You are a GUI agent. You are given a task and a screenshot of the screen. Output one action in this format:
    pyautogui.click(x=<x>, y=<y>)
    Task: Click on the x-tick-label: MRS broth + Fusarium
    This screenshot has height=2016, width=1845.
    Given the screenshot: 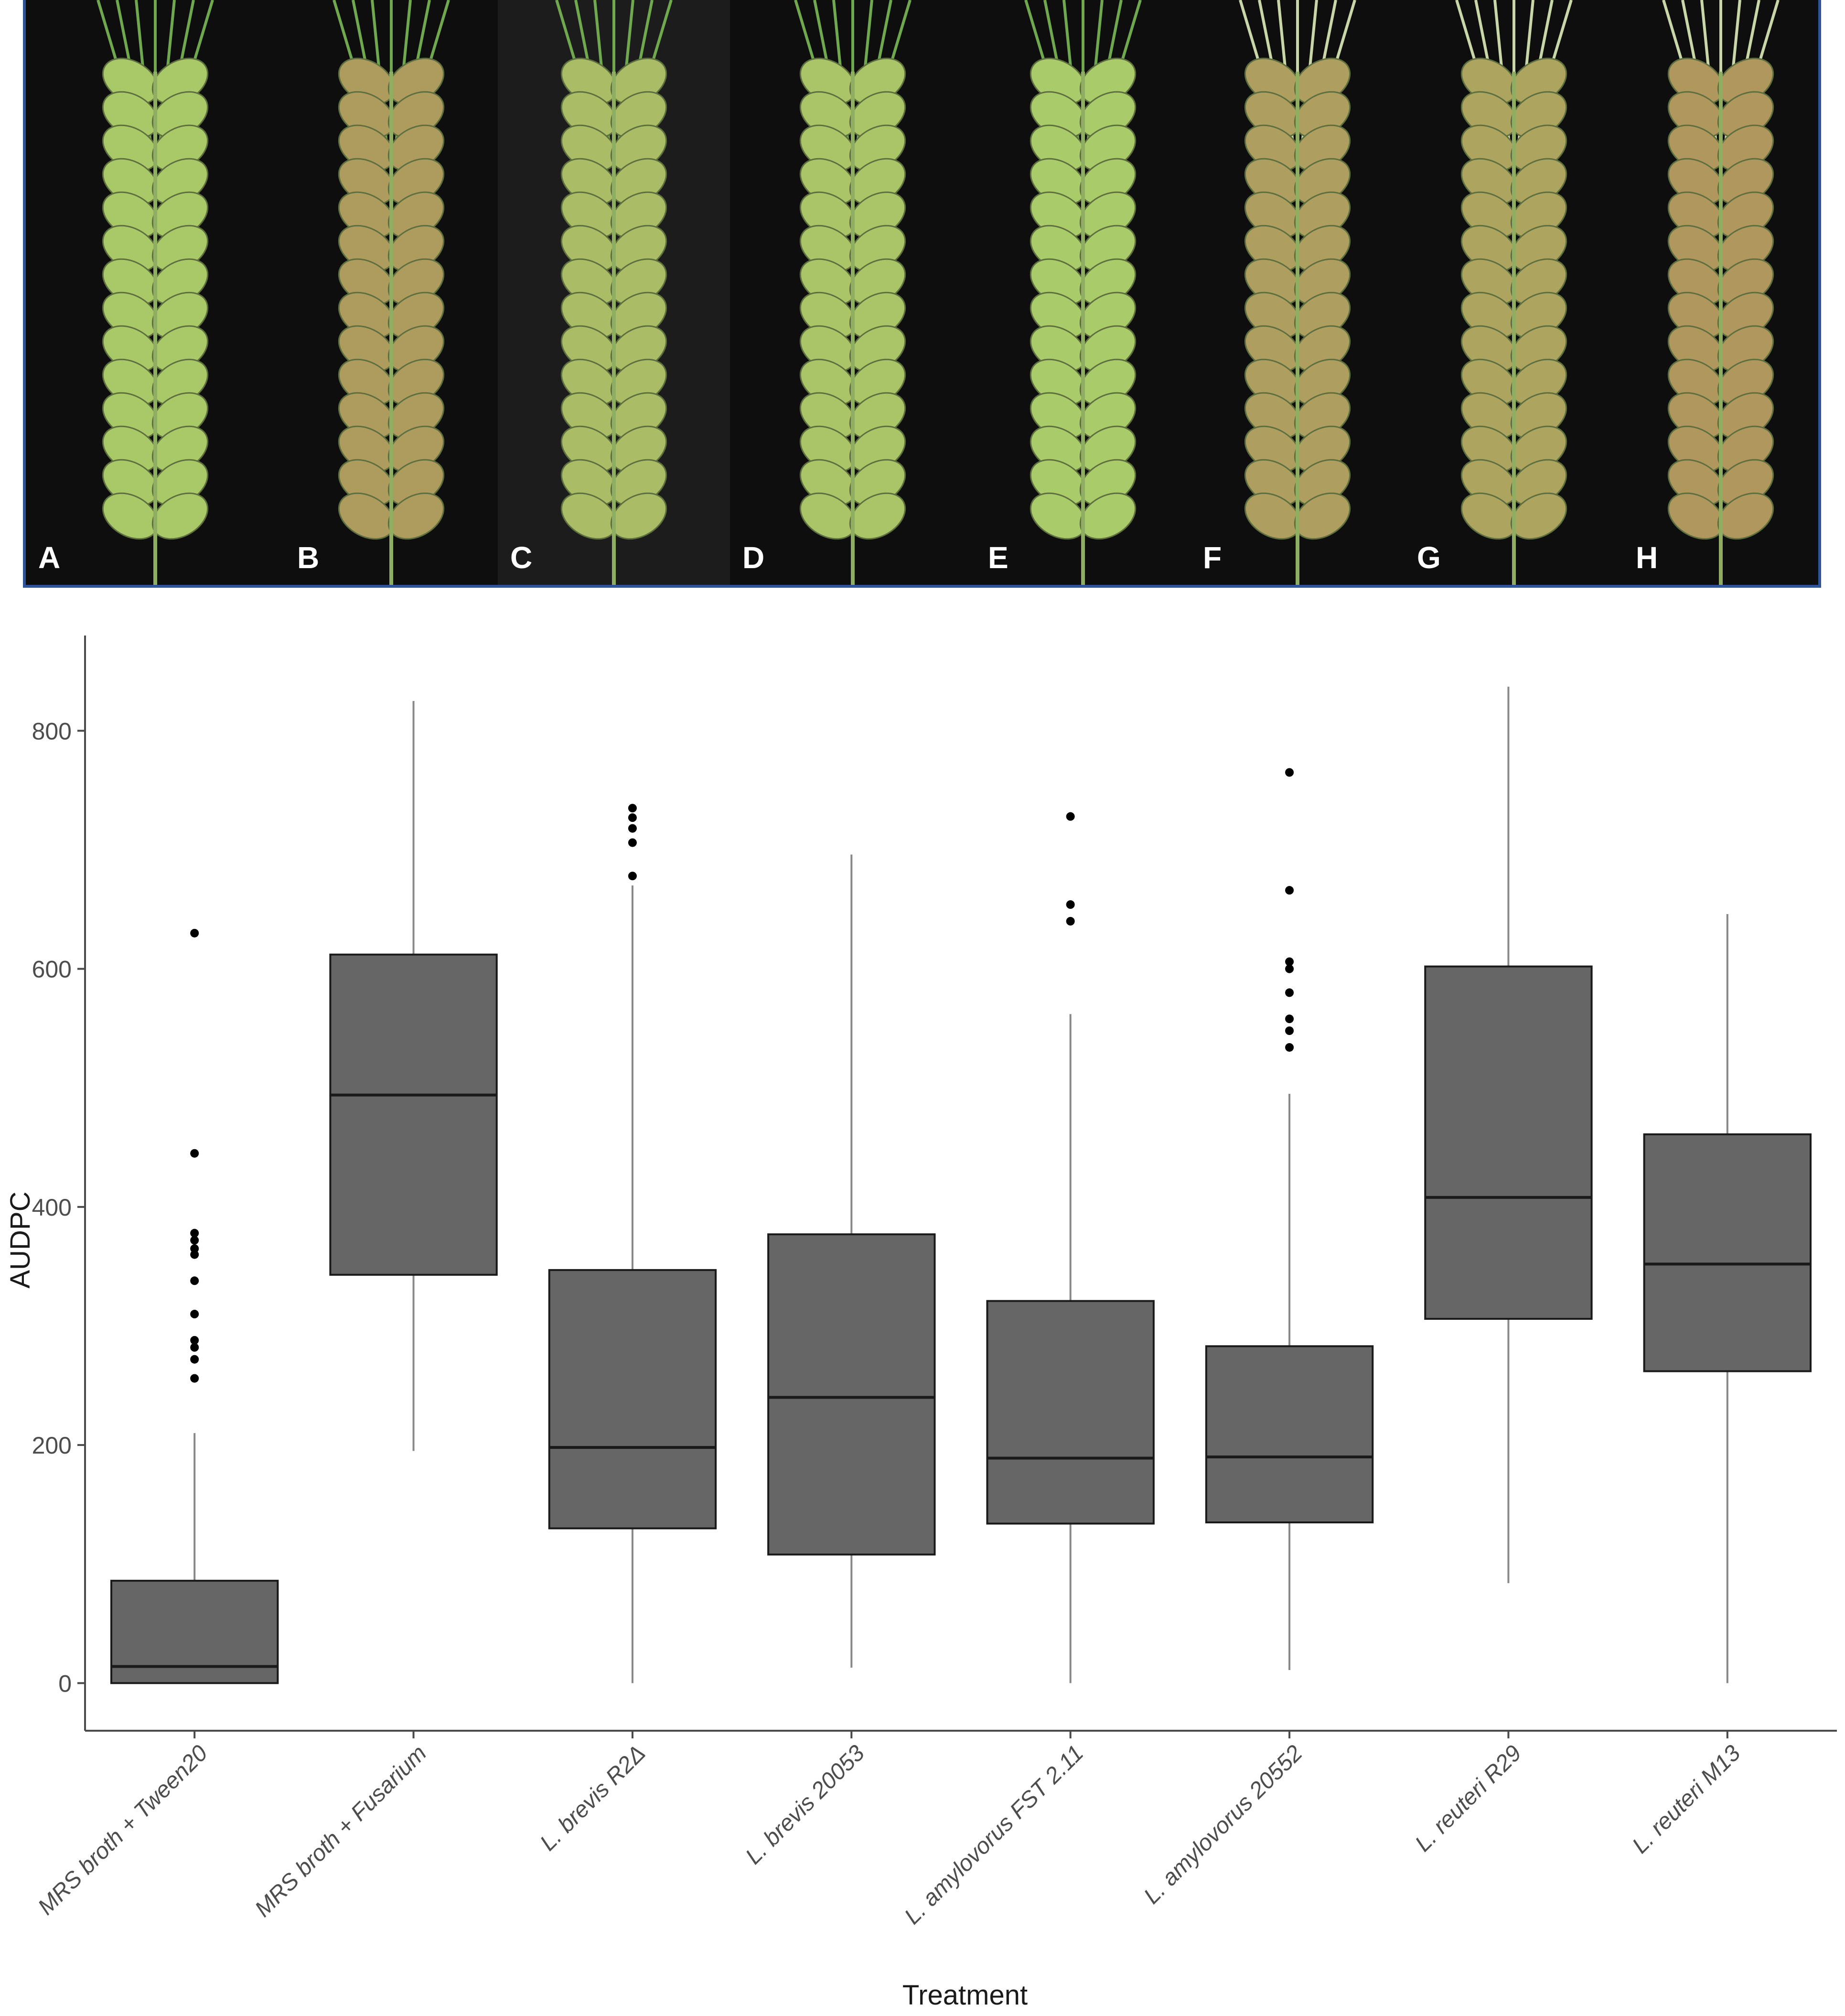 What is the action you would take?
    pyautogui.click(x=341, y=1831)
    